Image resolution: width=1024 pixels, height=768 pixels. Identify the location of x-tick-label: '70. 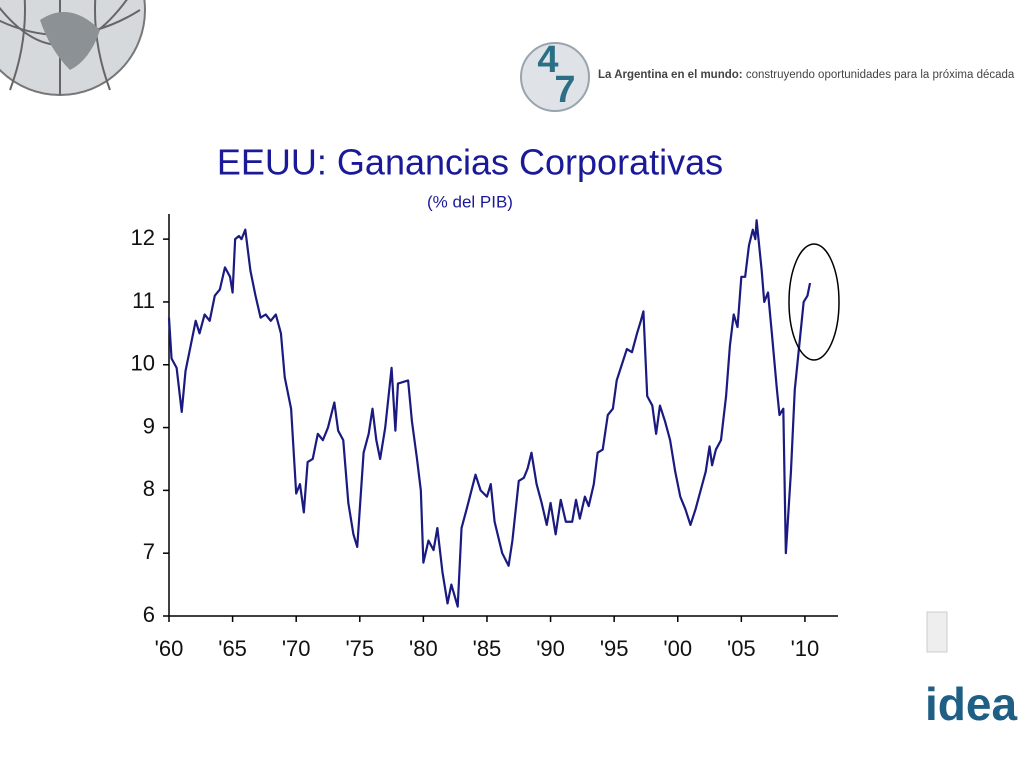
(296, 648).